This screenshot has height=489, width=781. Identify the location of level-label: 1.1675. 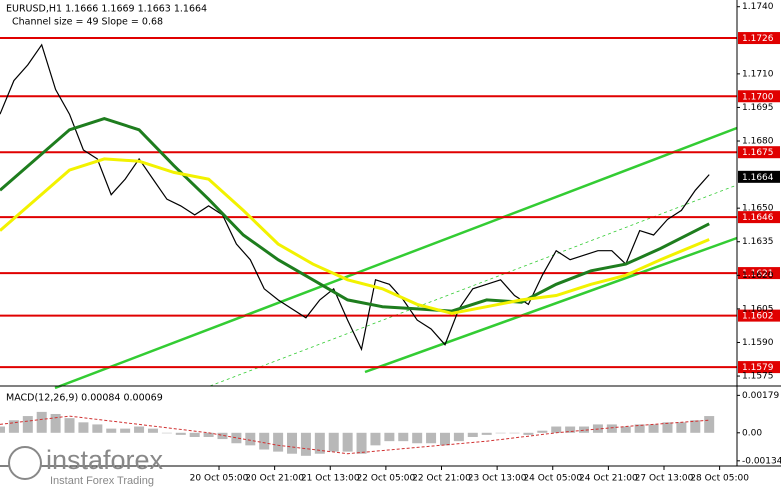
(758, 153).